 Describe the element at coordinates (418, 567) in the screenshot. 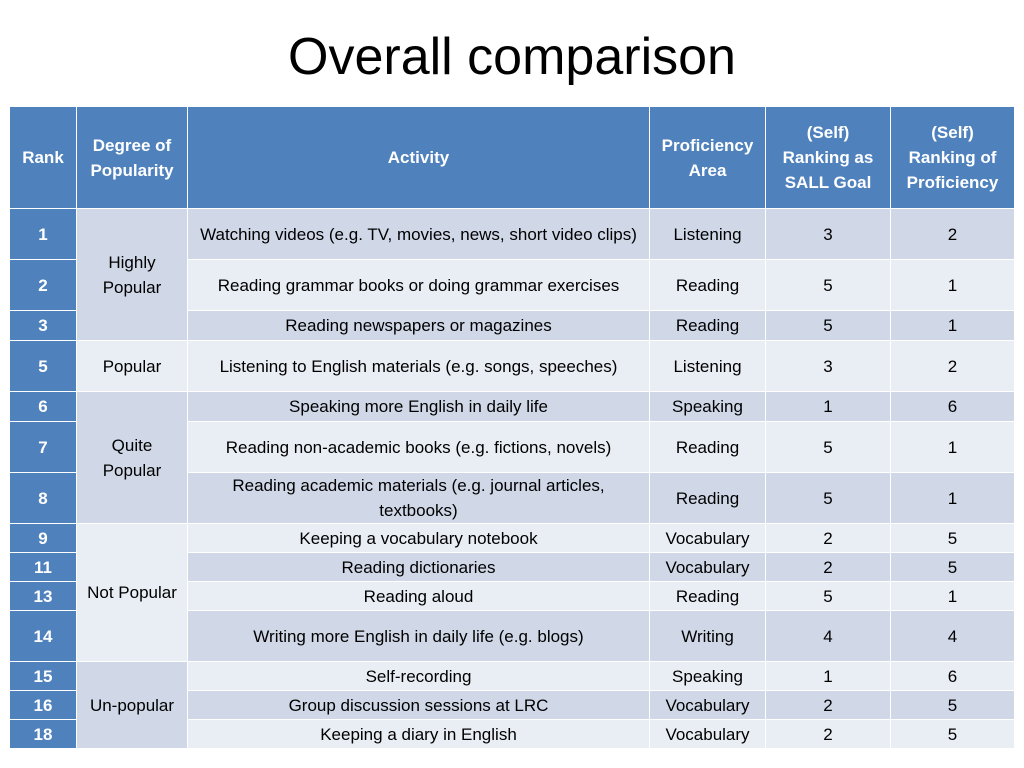

I see `activity-cell: Reading dictionaries` at that location.